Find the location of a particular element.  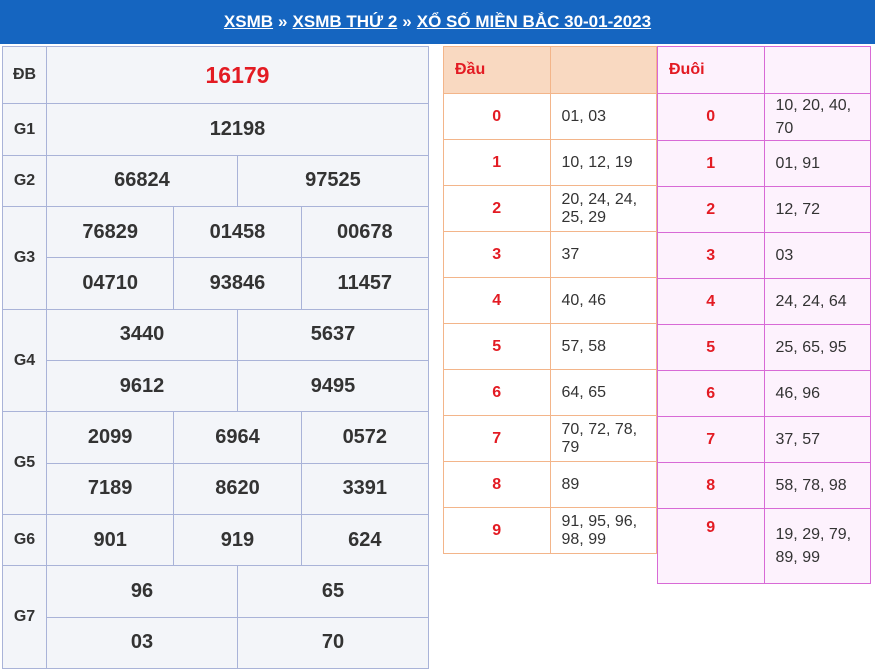

dau-row: 0 01, 03 is located at coordinates (550, 116).